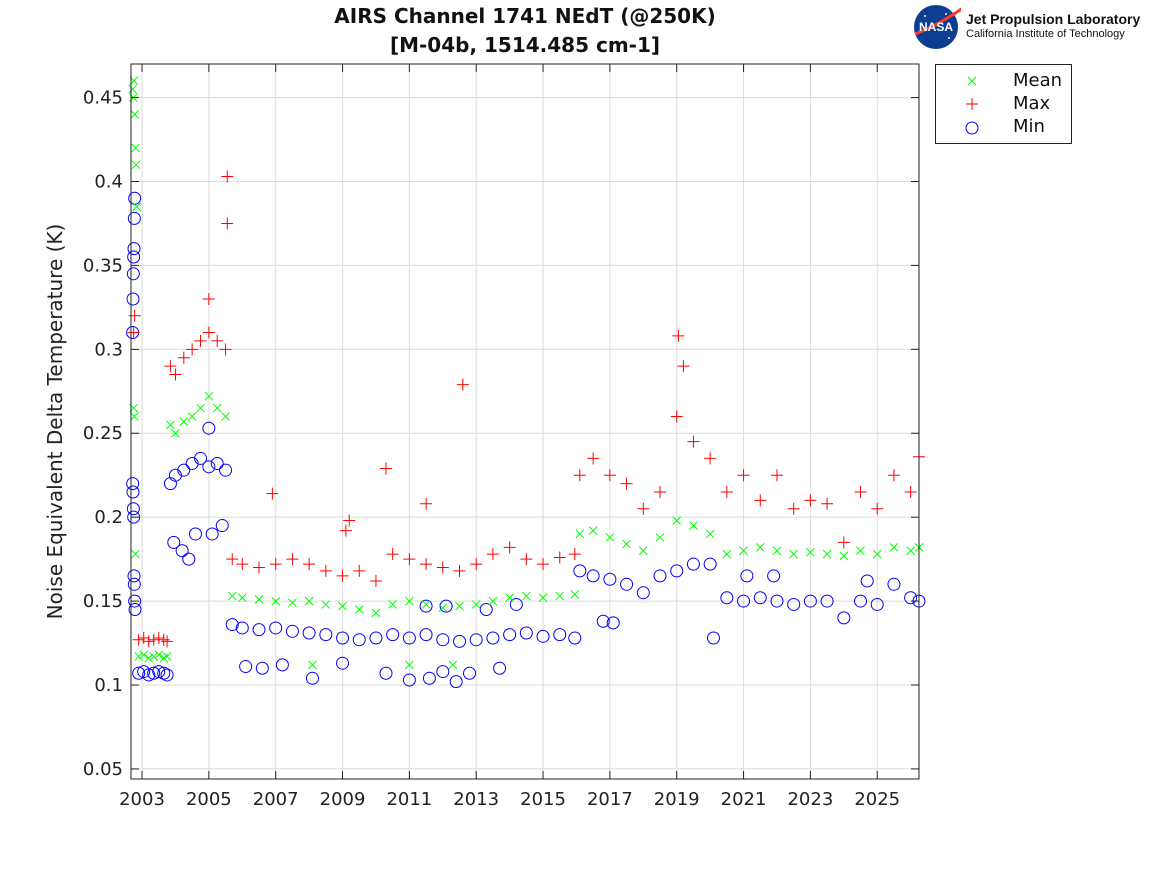 Image resolution: width=1167 pixels, height=875 pixels. I want to click on y-tick-label: 0.05, so click(103, 769).